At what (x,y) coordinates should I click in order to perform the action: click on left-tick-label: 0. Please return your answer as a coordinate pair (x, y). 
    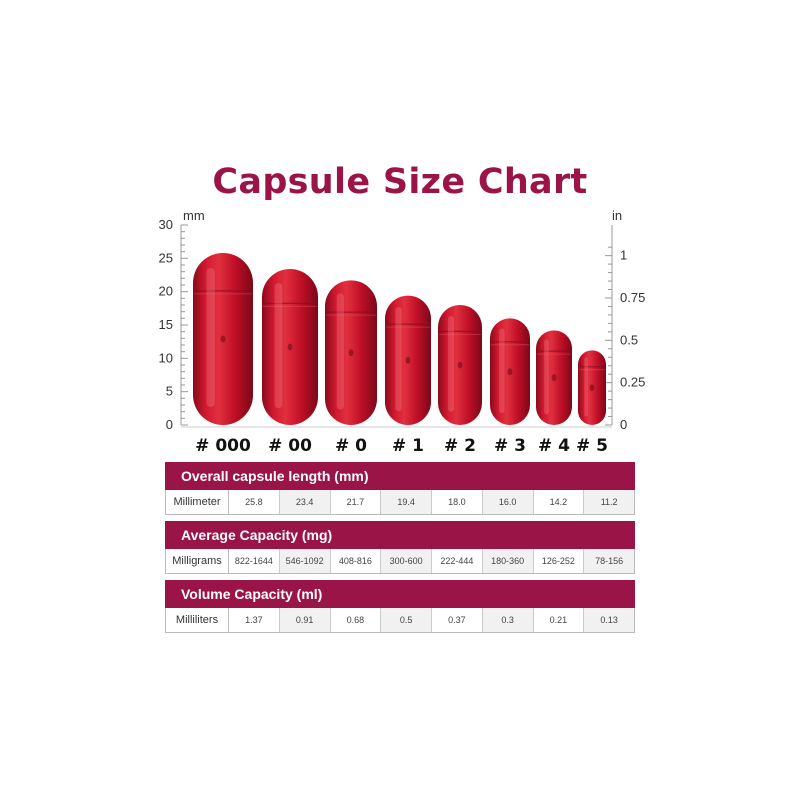
    Looking at the image, I should click on (169, 424).